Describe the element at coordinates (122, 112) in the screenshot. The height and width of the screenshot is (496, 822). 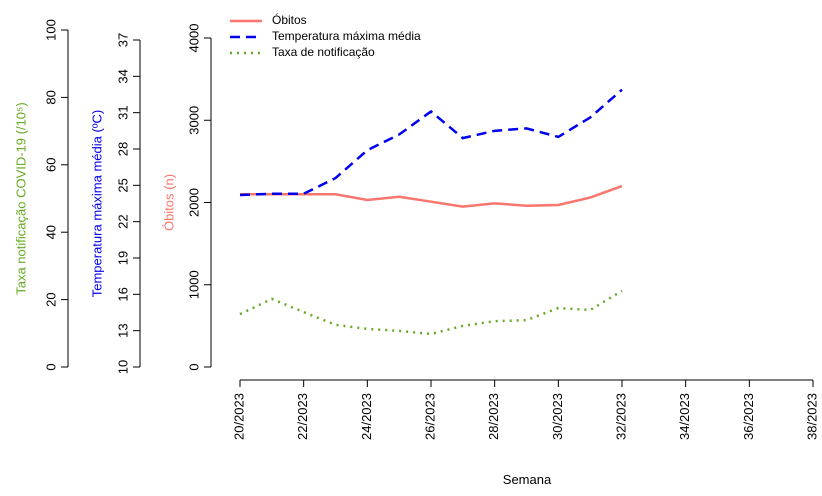
I see `y-tick-label: 31` at that location.